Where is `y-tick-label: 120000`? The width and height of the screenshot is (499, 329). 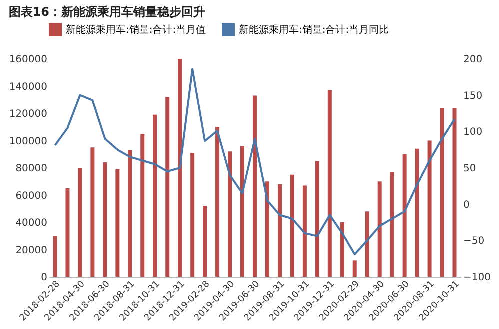 y-tick-label: 120000 is located at coordinates (28, 114).